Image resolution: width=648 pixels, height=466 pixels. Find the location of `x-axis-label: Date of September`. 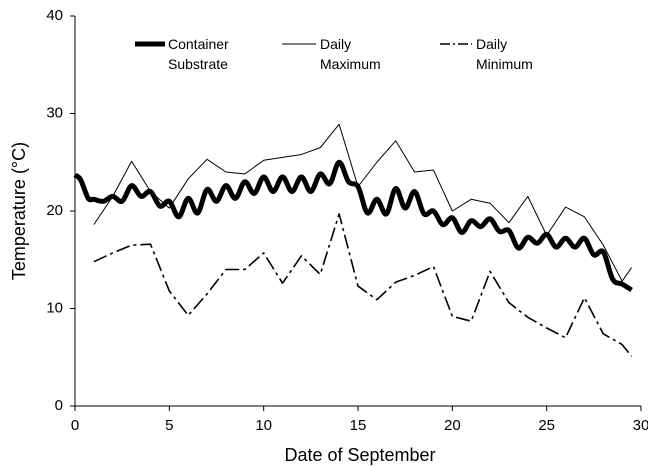

x-axis-label: Date of September is located at coordinates (359, 455).